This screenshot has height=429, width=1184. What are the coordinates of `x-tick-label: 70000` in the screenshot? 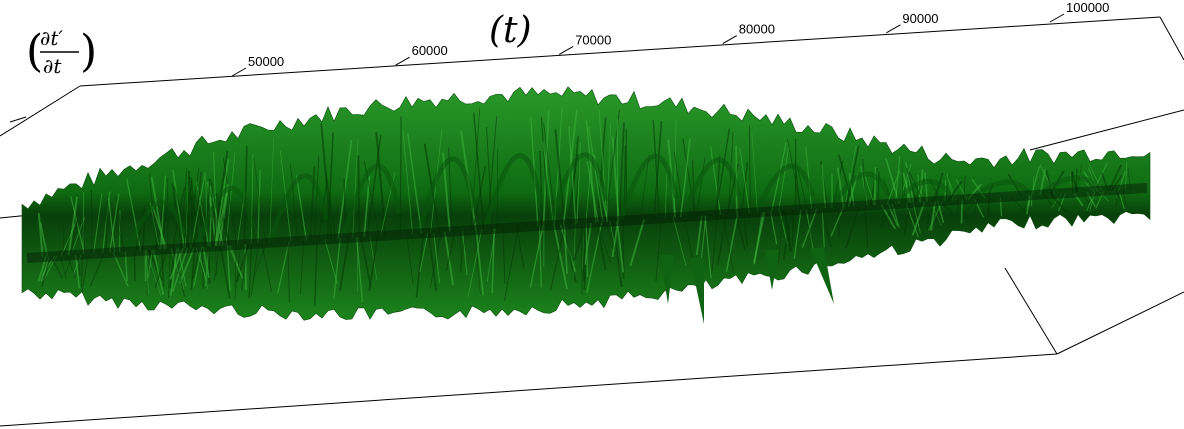 It's located at (593, 39).